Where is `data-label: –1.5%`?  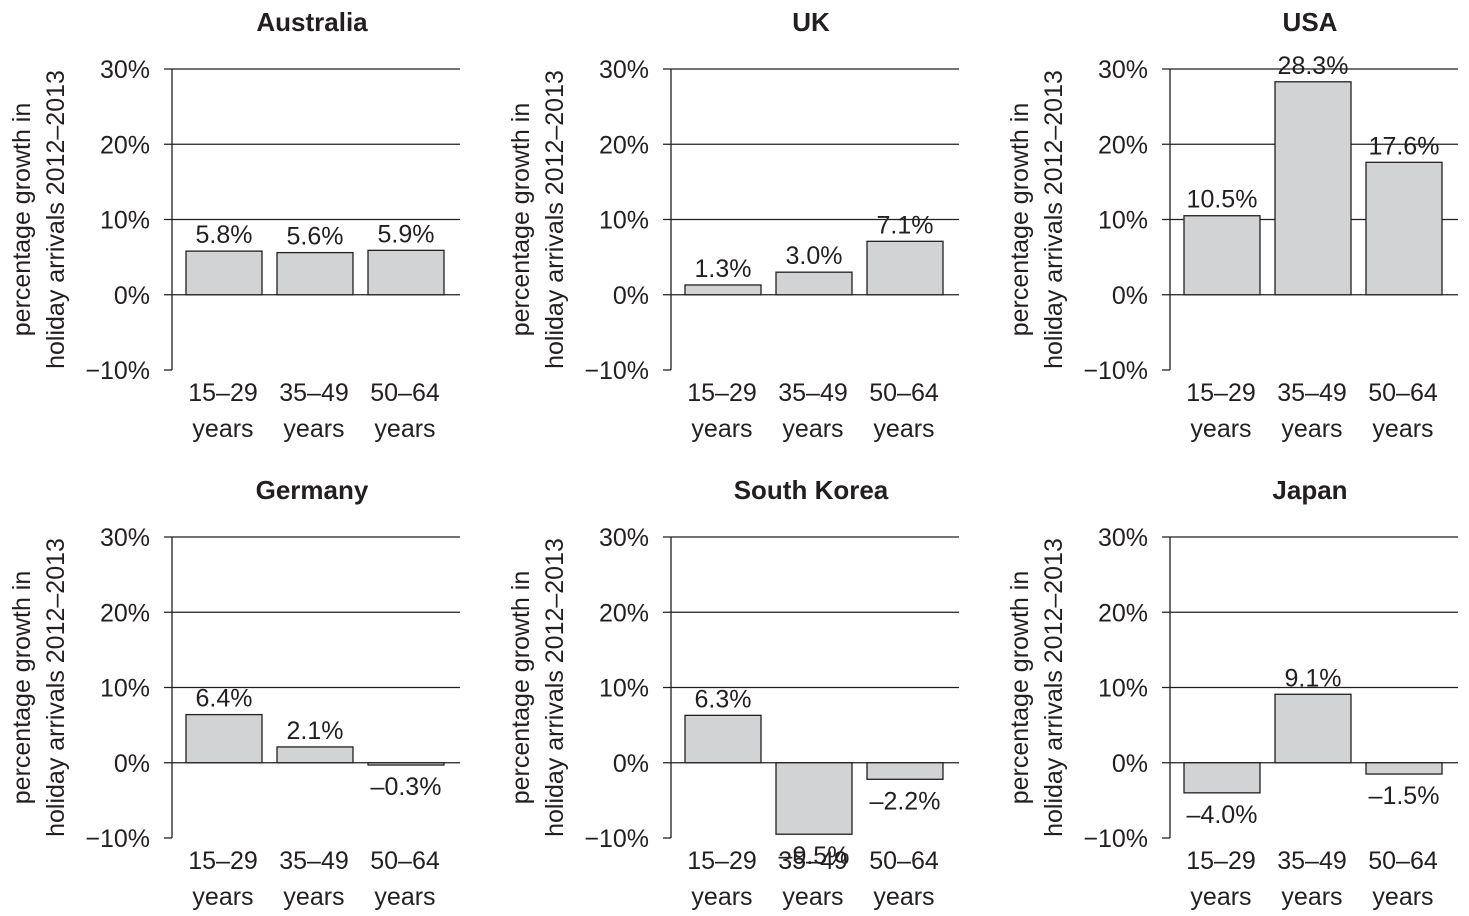 data-label: –1.5% is located at coordinates (1404, 796).